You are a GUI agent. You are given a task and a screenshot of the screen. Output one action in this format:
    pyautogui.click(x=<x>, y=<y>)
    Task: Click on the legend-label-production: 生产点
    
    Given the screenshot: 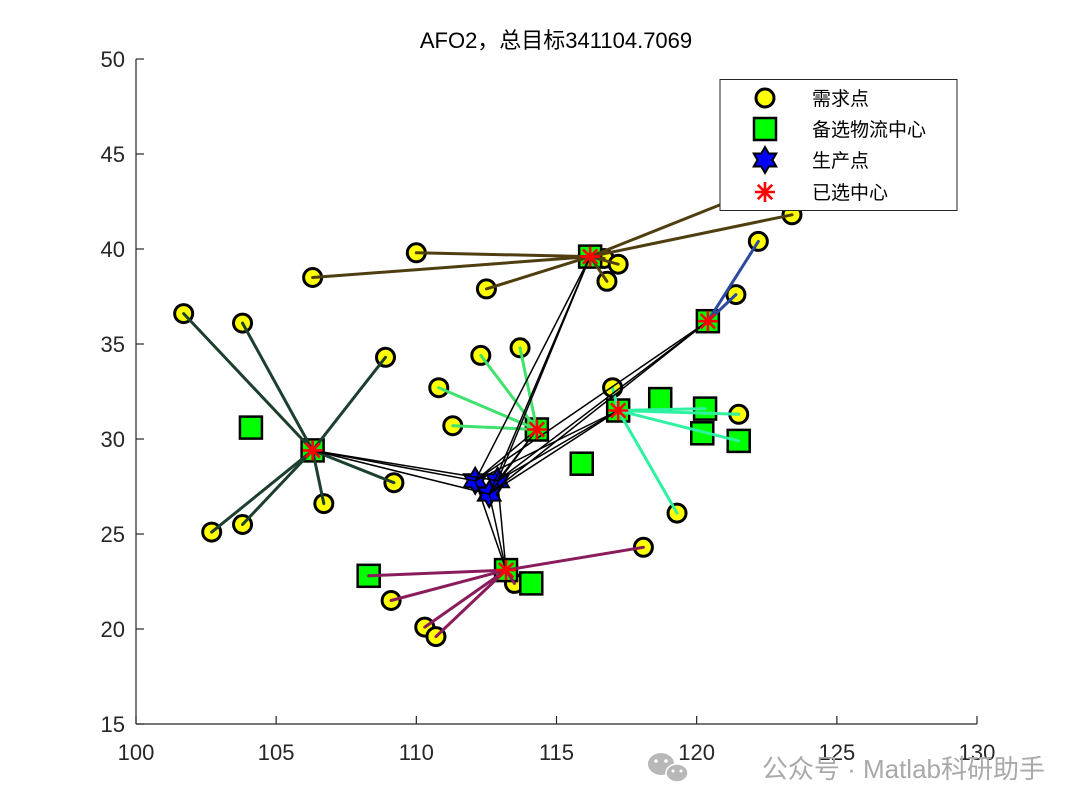 What is the action you would take?
    pyautogui.click(x=840, y=161)
    